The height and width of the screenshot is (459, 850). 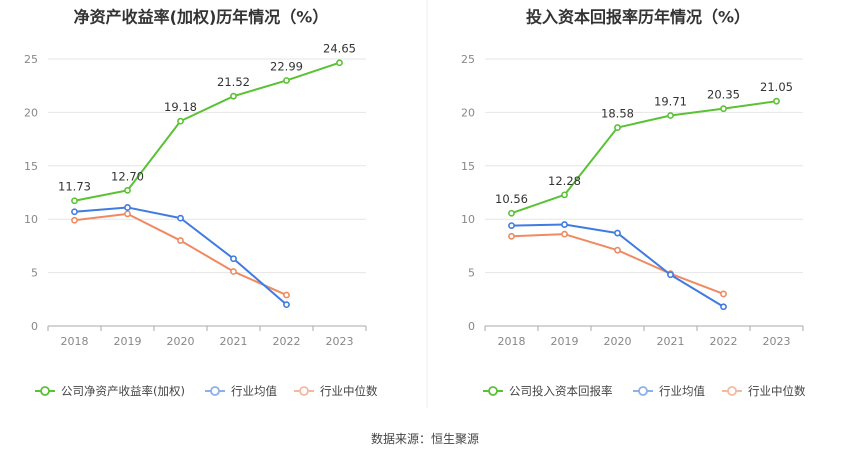 I want to click on legend-label: 公司净资产收益率(加权), so click(x=123, y=391).